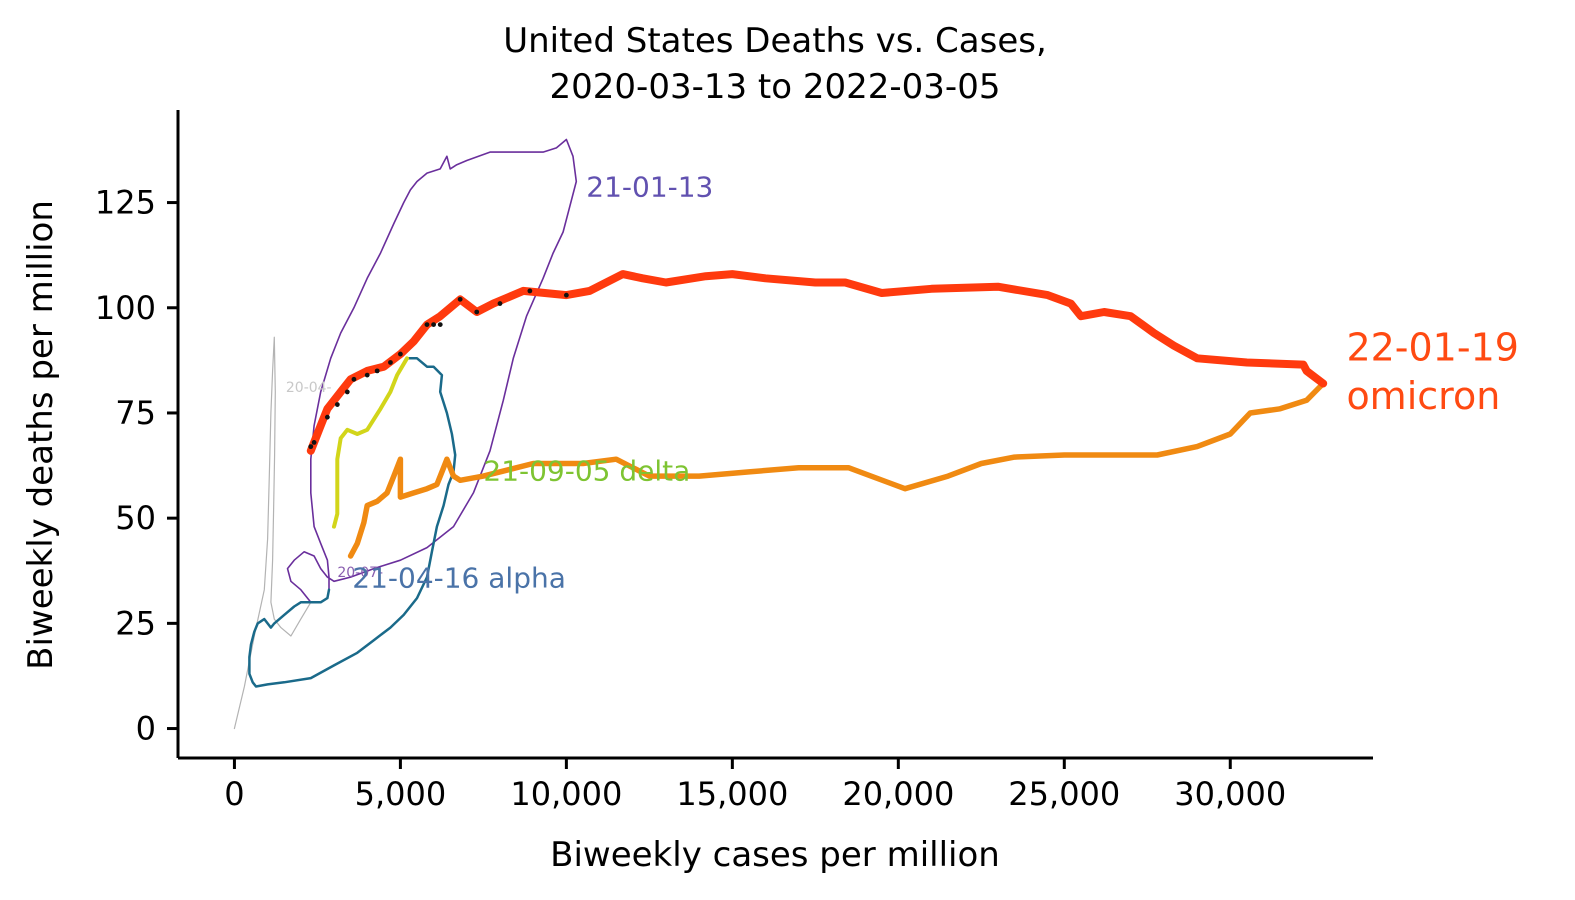 The height and width of the screenshot is (900, 1575). Describe the element at coordinates (1064, 794) in the screenshot. I see `x-tick-label: 25,000` at that location.